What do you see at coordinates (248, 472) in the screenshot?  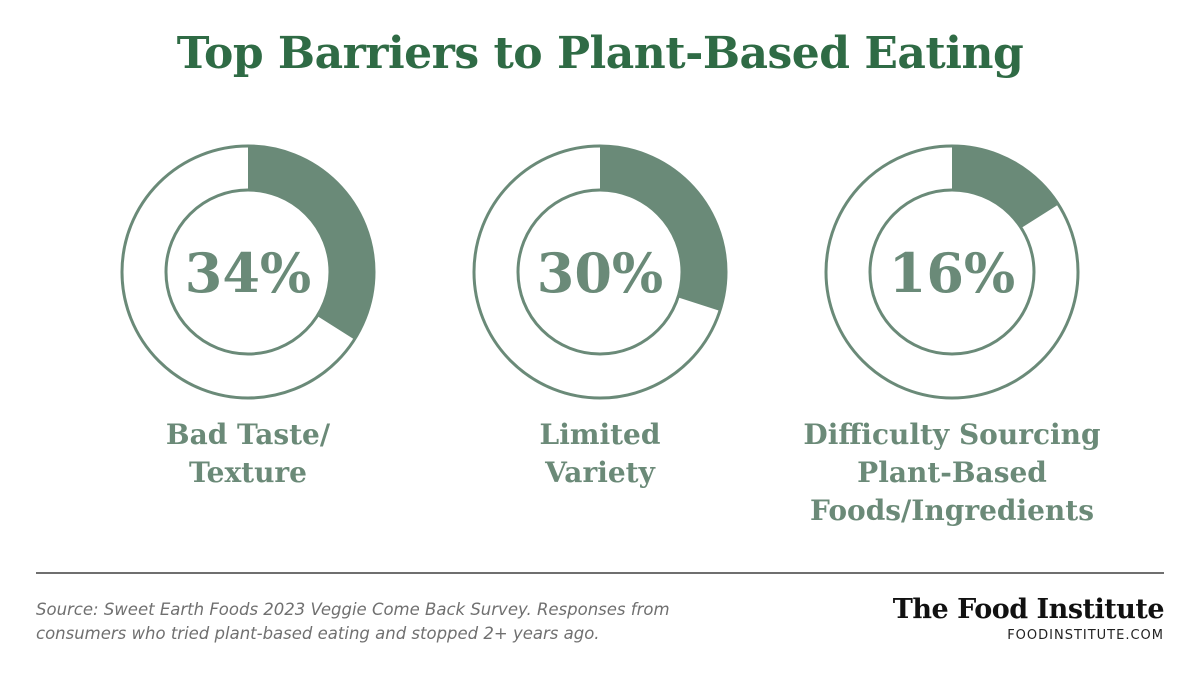 I see `category-label-line: Texture` at bounding box center [248, 472].